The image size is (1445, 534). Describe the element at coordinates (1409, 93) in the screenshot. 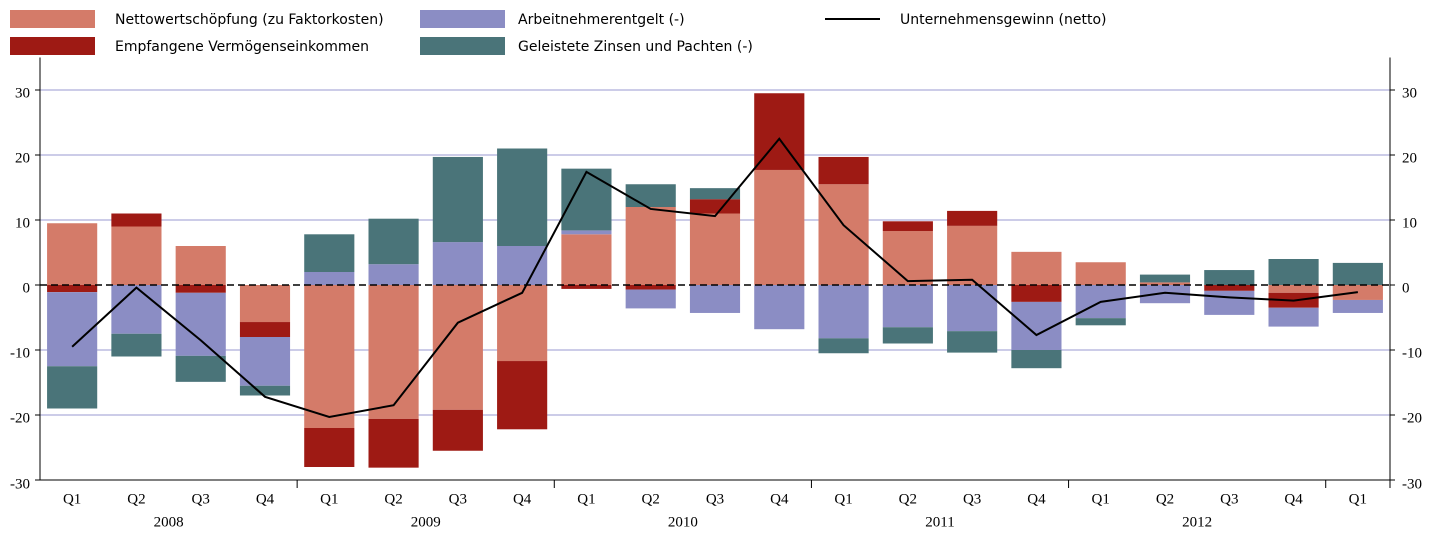

I see `y2-tick-label: 30` at that location.